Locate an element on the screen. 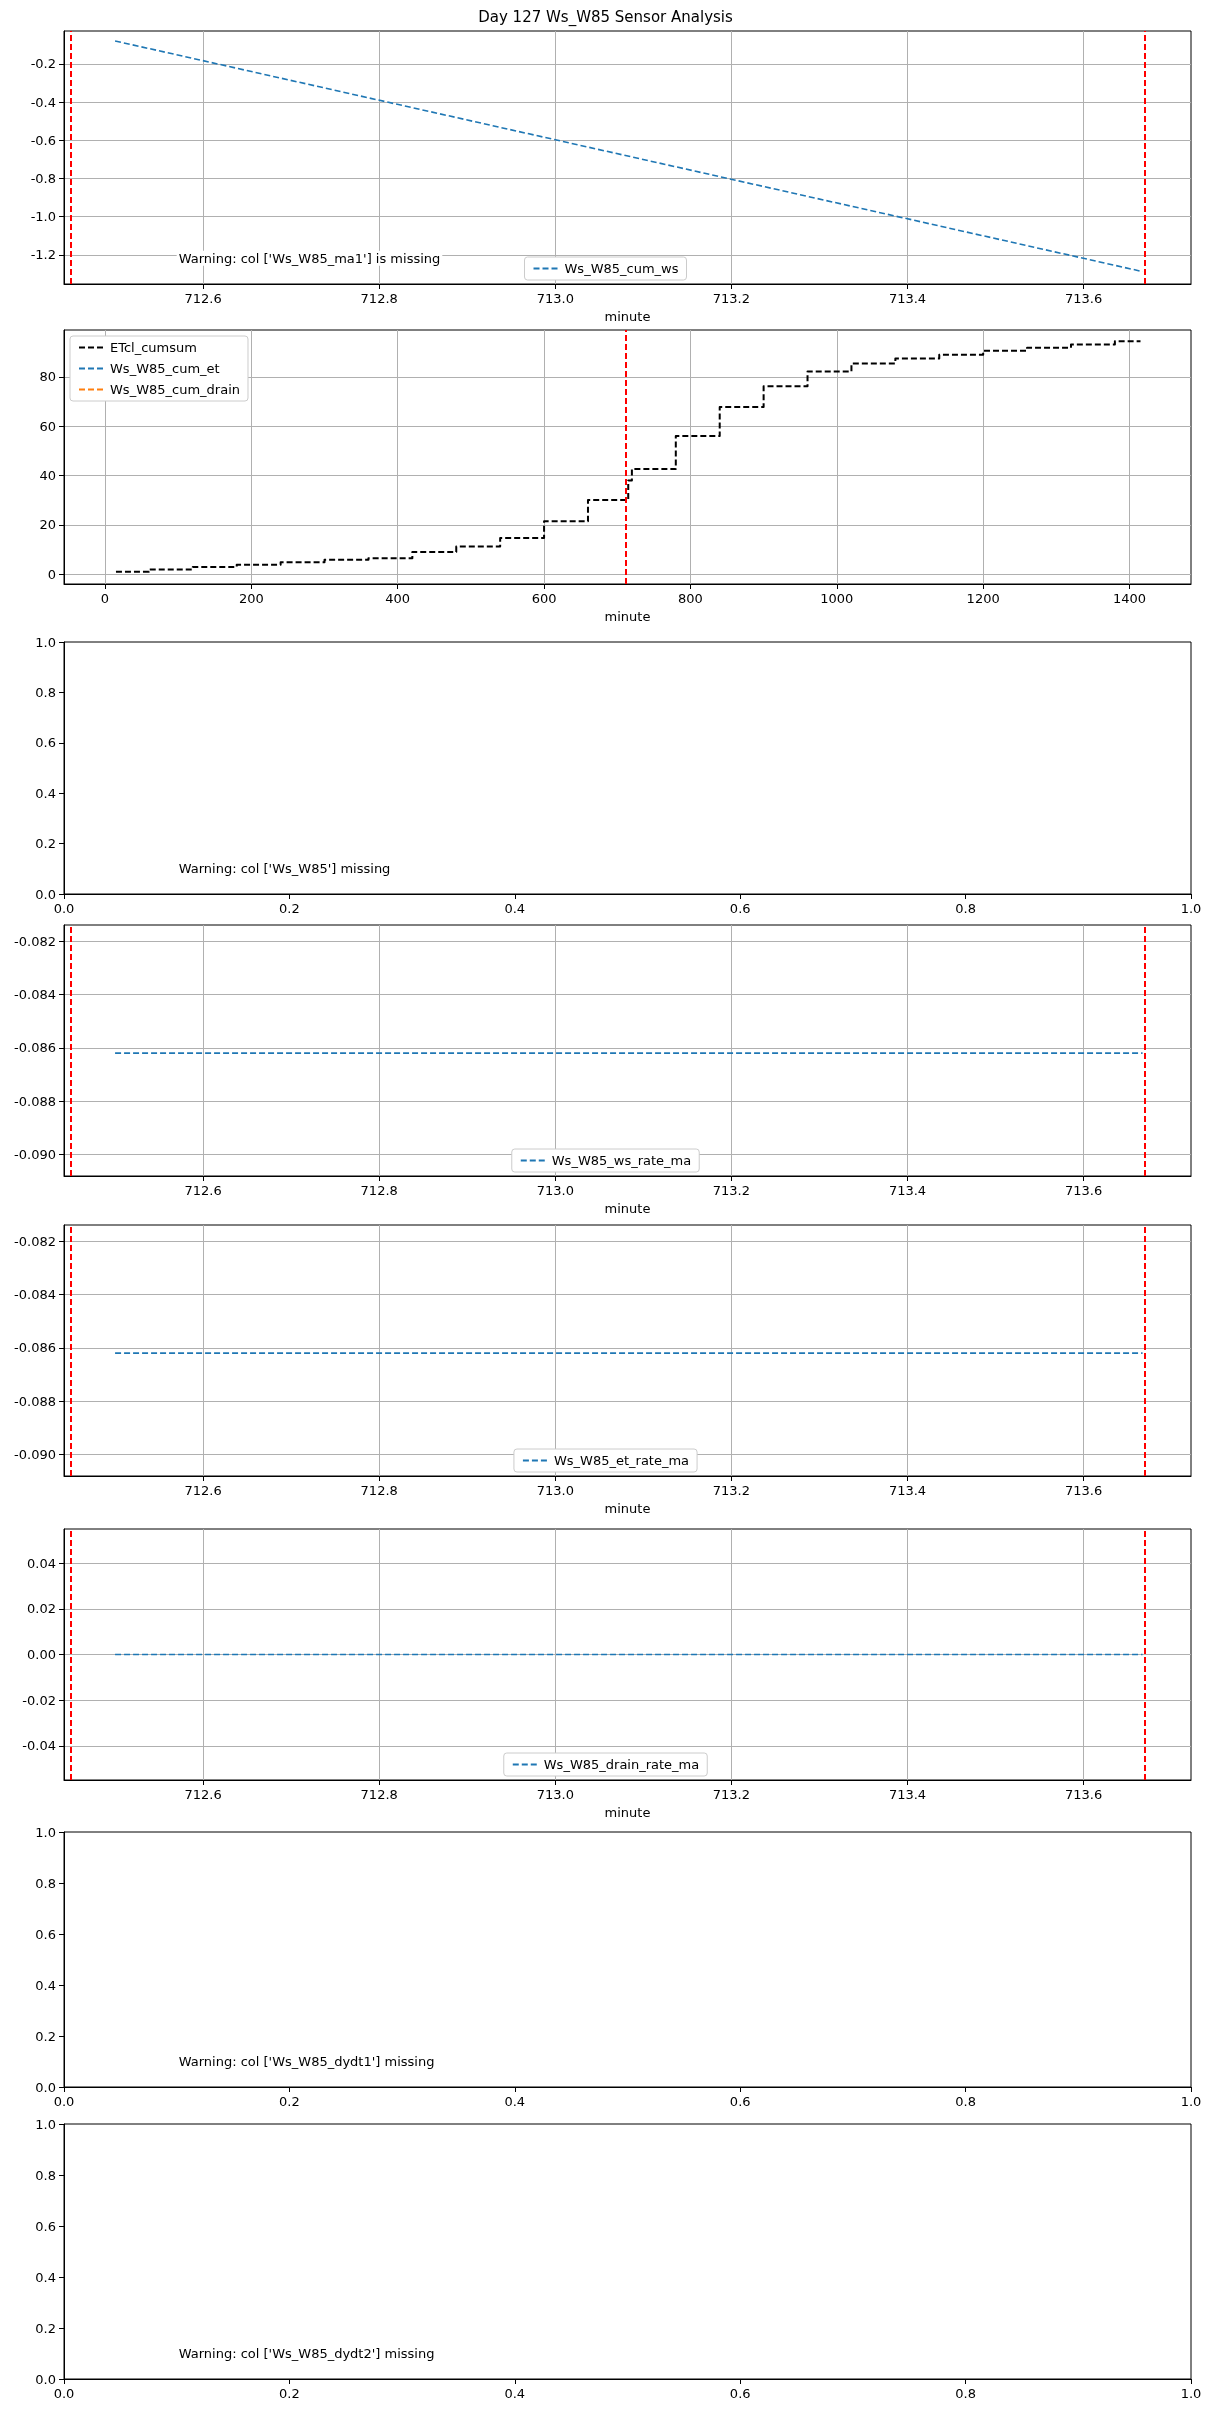 The height and width of the screenshot is (2411, 1211). x-tick-label: 1200 is located at coordinates (983, 598).